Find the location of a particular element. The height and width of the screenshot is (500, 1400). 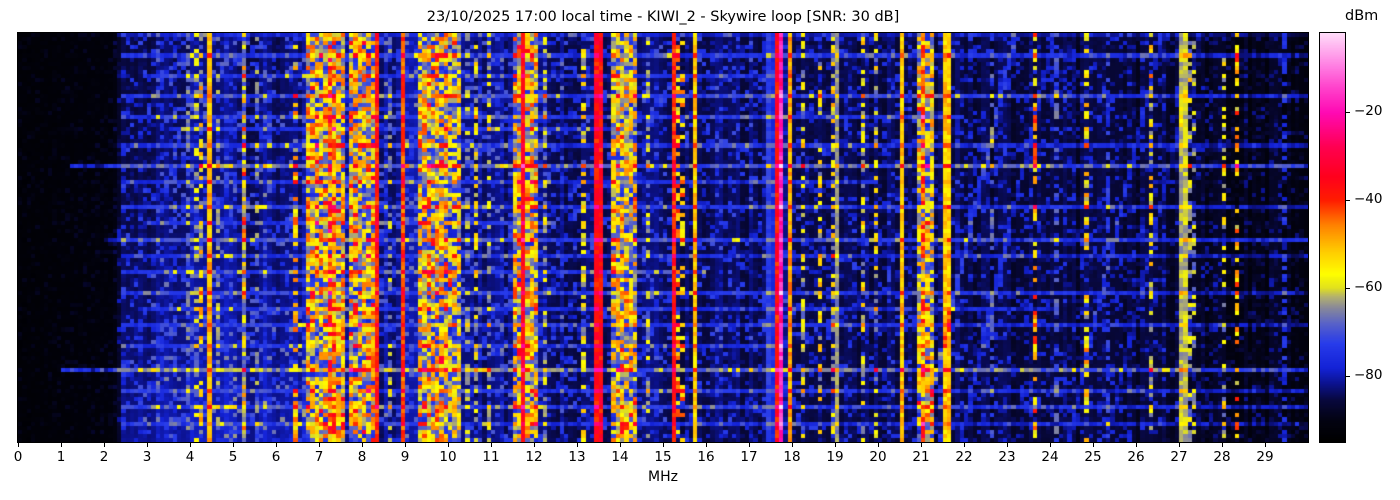

x-tick-label: 16 is located at coordinates (706, 457).